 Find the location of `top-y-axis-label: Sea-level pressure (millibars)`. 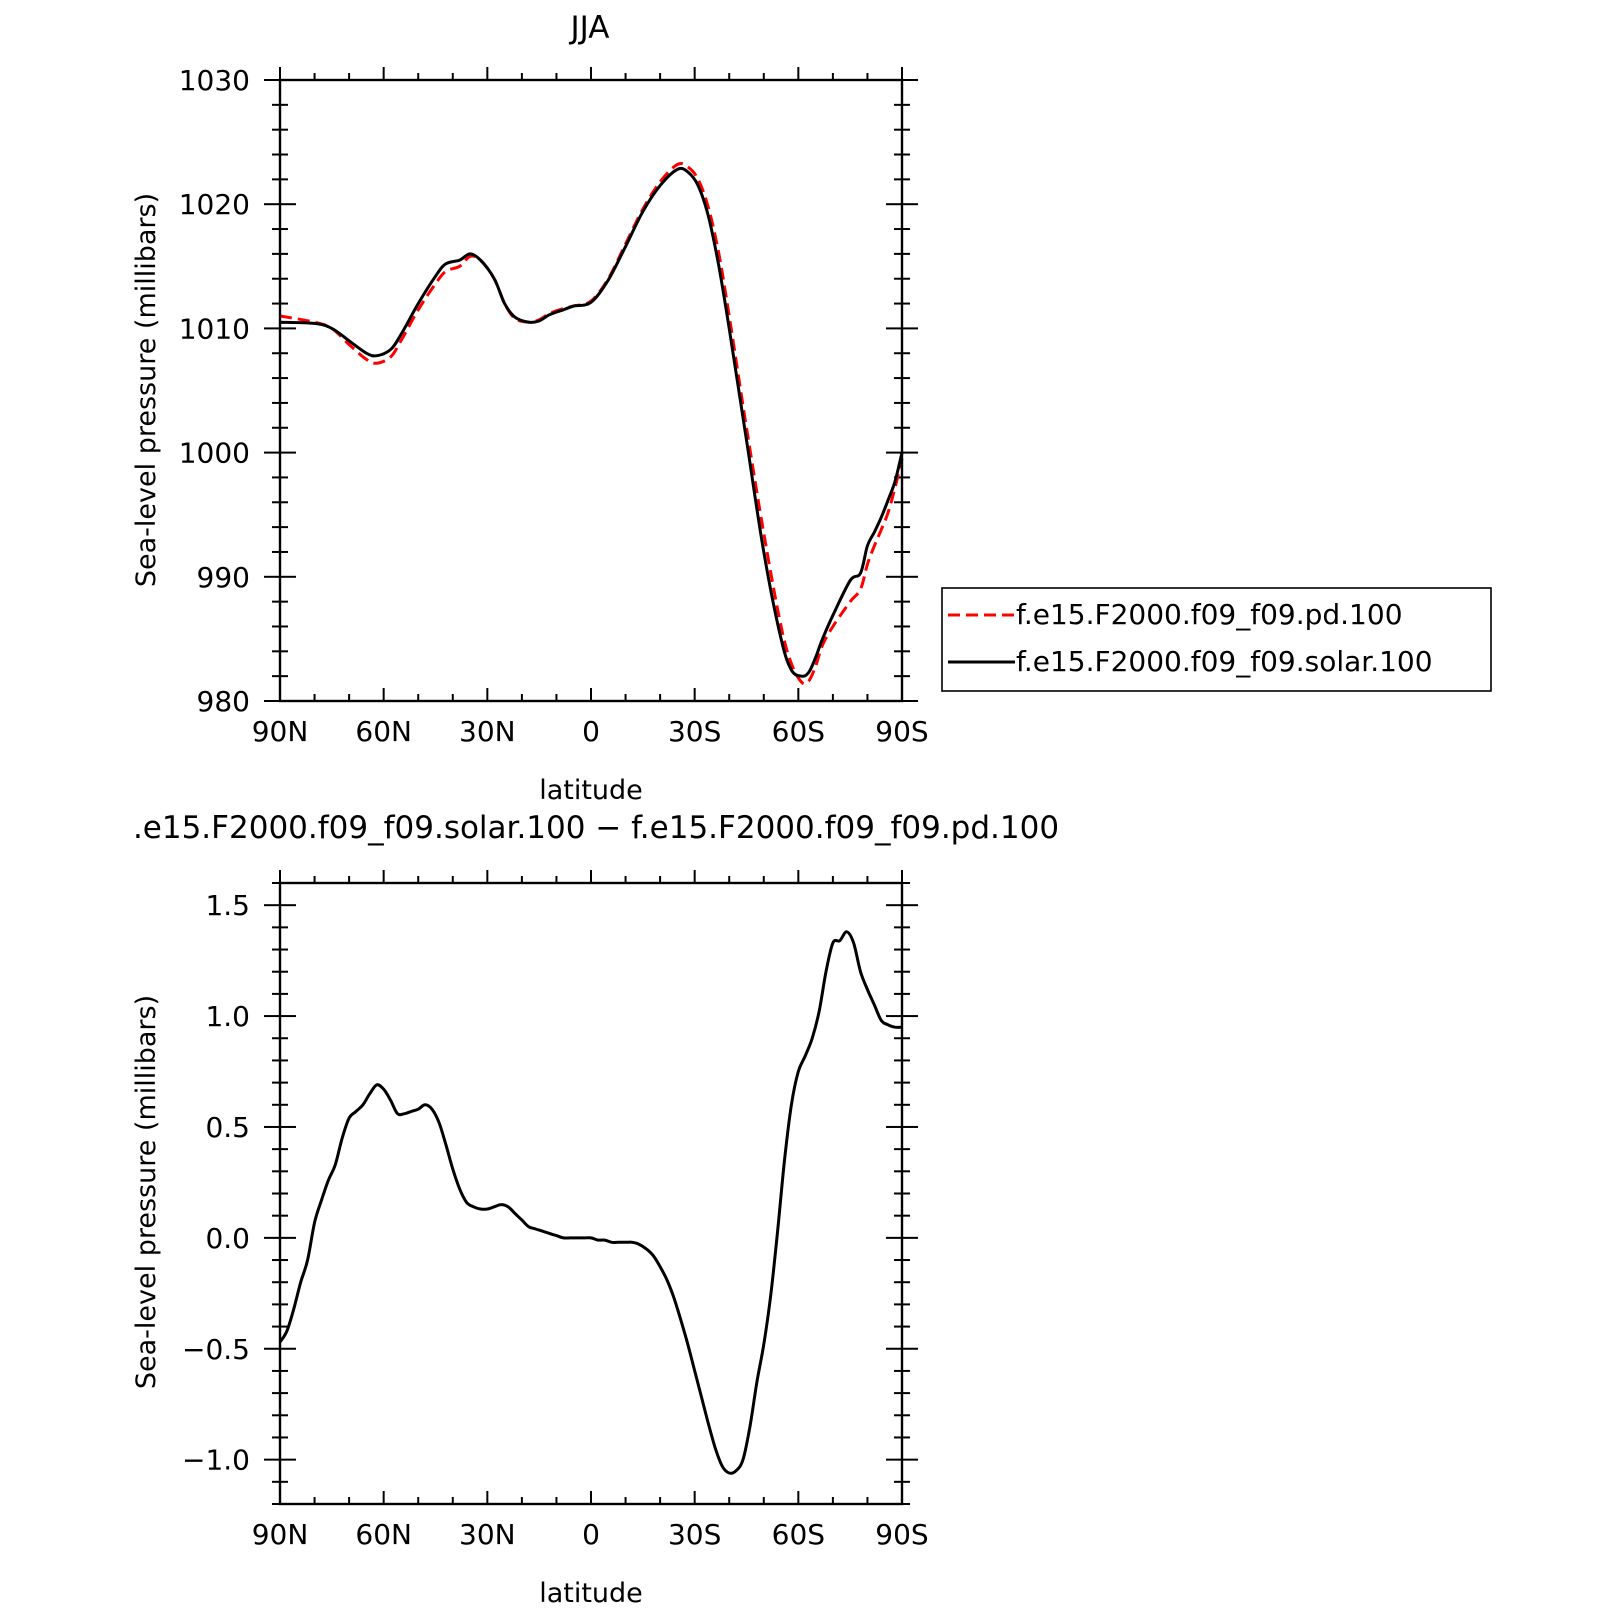

top-y-axis-label: Sea-level pressure (millibars) is located at coordinates (146, 390).